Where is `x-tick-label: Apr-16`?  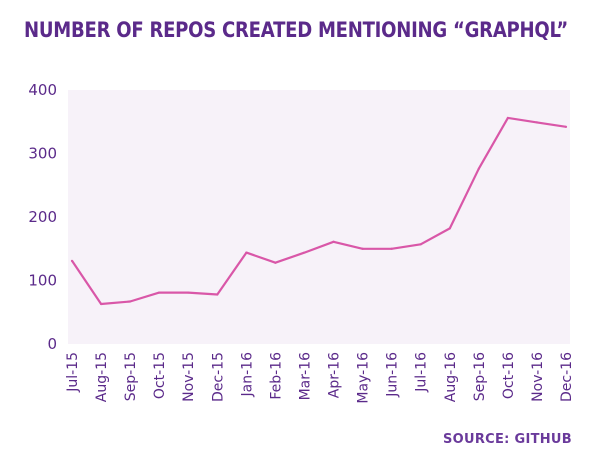 x-tick-label: Apr-16 is located at coordinates (335, 375).